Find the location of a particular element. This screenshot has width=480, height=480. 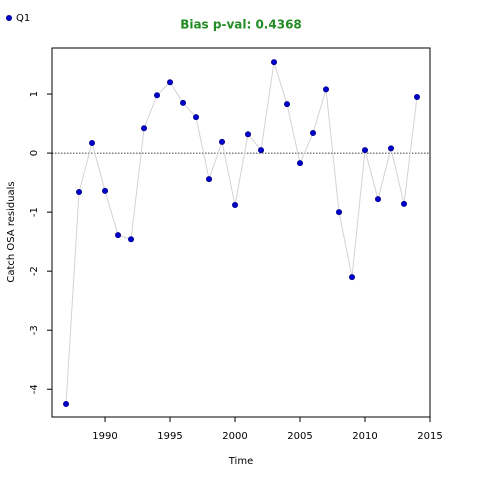

y-tick-label: -3 is located at coordinates (34, 330).